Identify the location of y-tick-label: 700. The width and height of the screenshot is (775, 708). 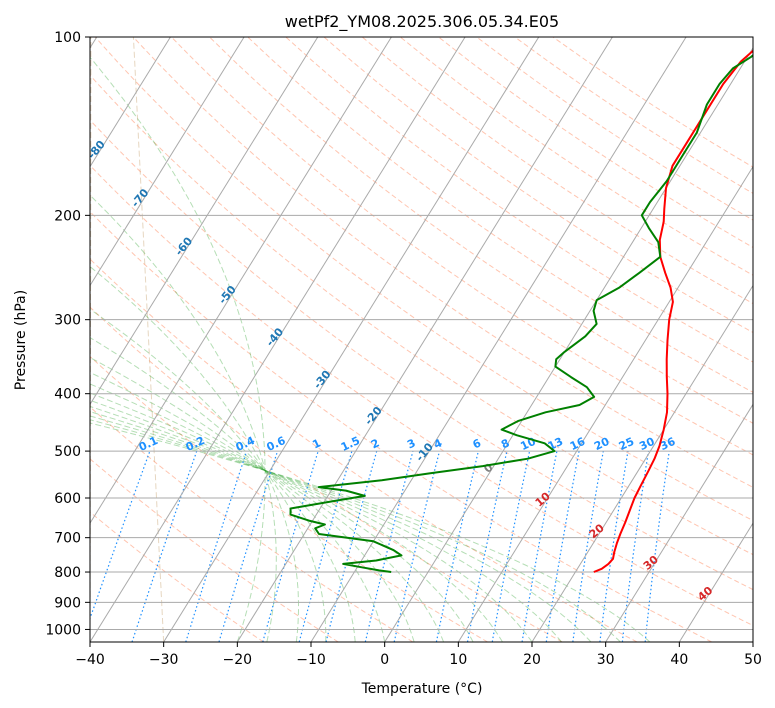
(67, 539).